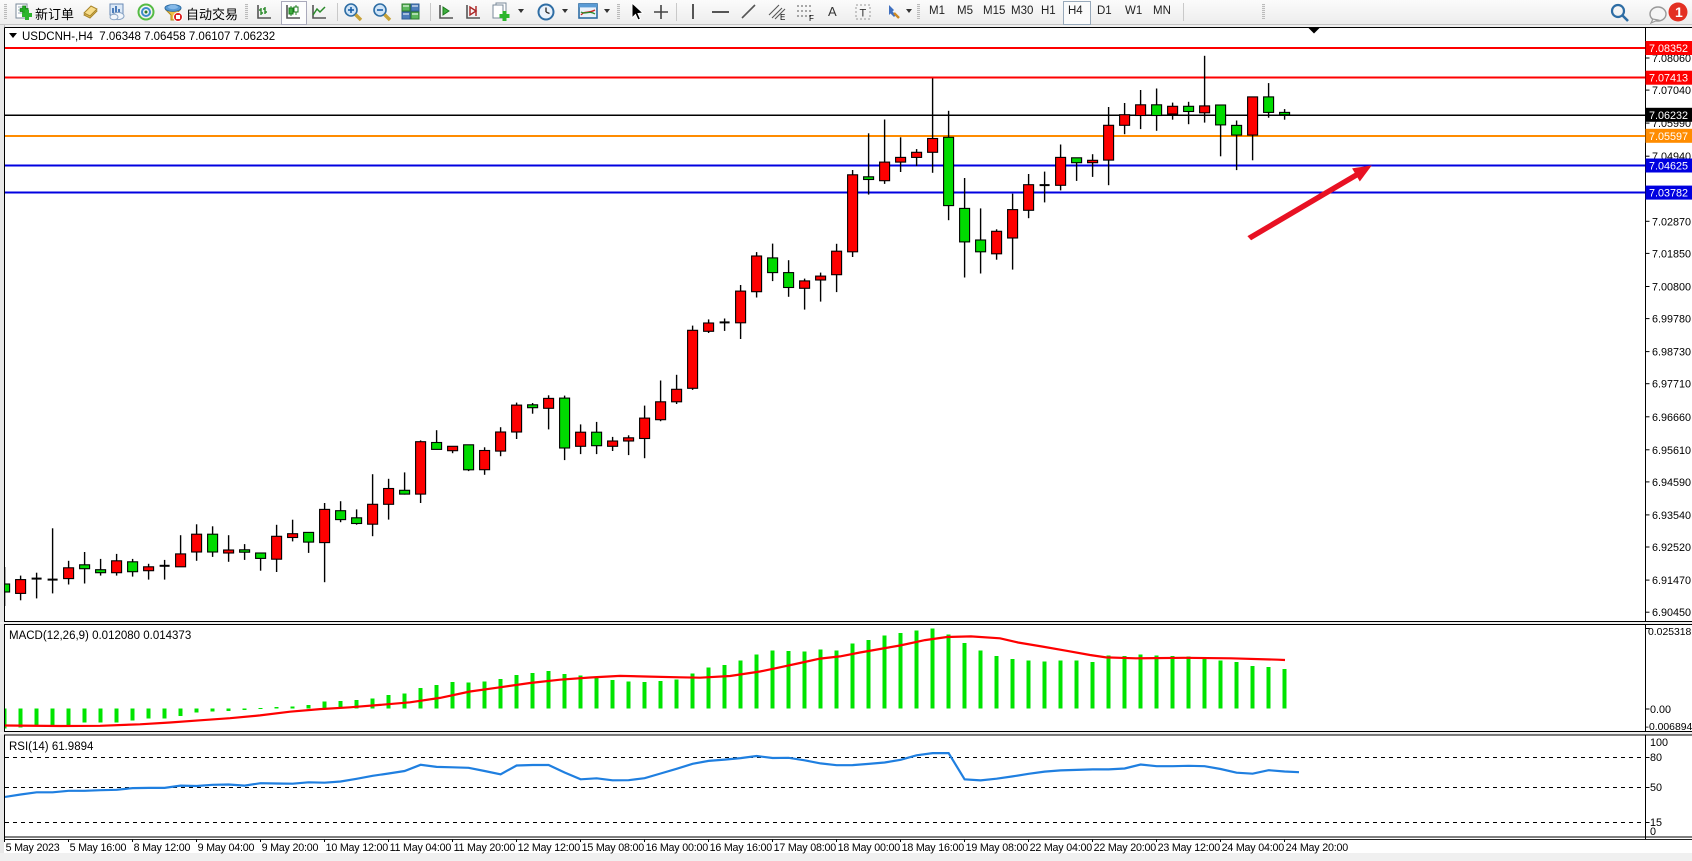  Describe the element at coordinates (869, 848) in the screenshot. I see `svg-text: 18 May 00:00` at that location.